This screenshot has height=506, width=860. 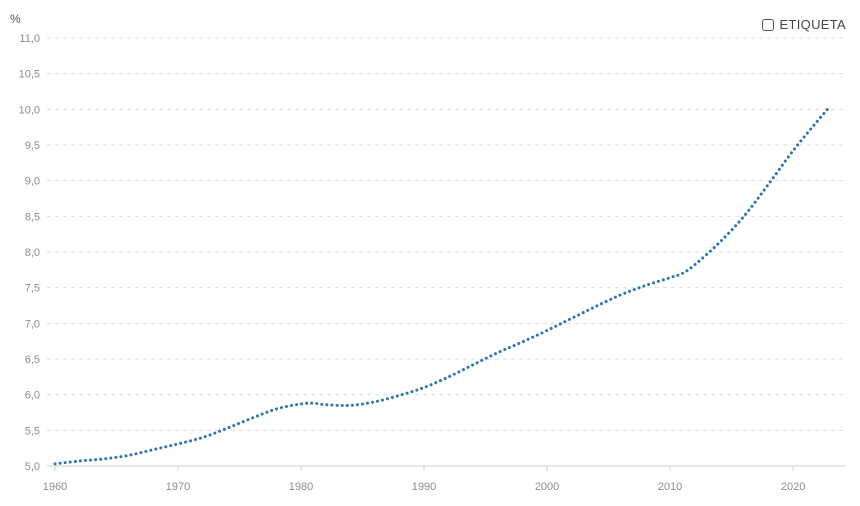 What do you see at coordinates (812, 24) in the screenshot?
I see `legend-label: ETIQUETA` at bounding box center [812, 24].